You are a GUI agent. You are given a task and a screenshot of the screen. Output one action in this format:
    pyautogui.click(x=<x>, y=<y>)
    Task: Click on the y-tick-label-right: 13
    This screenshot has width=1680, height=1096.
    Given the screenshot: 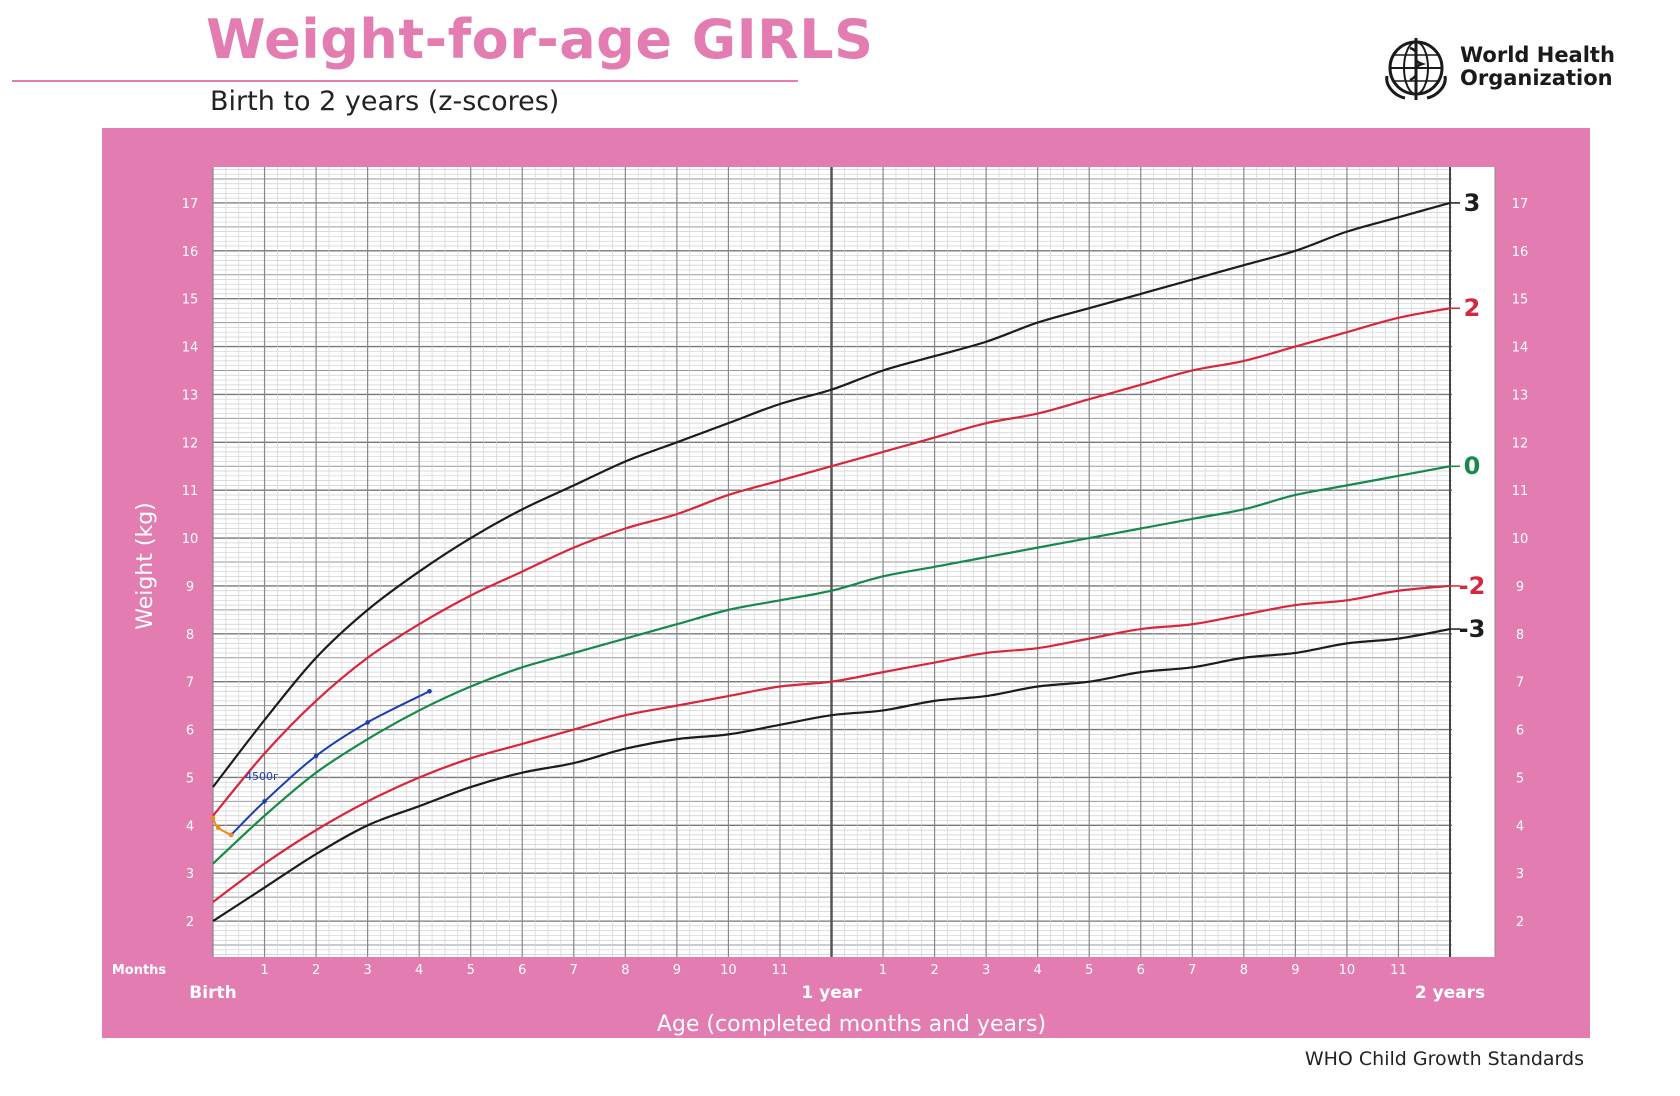 What is the action you would take?
    pyautogui.click(x=1520, y=395)
    